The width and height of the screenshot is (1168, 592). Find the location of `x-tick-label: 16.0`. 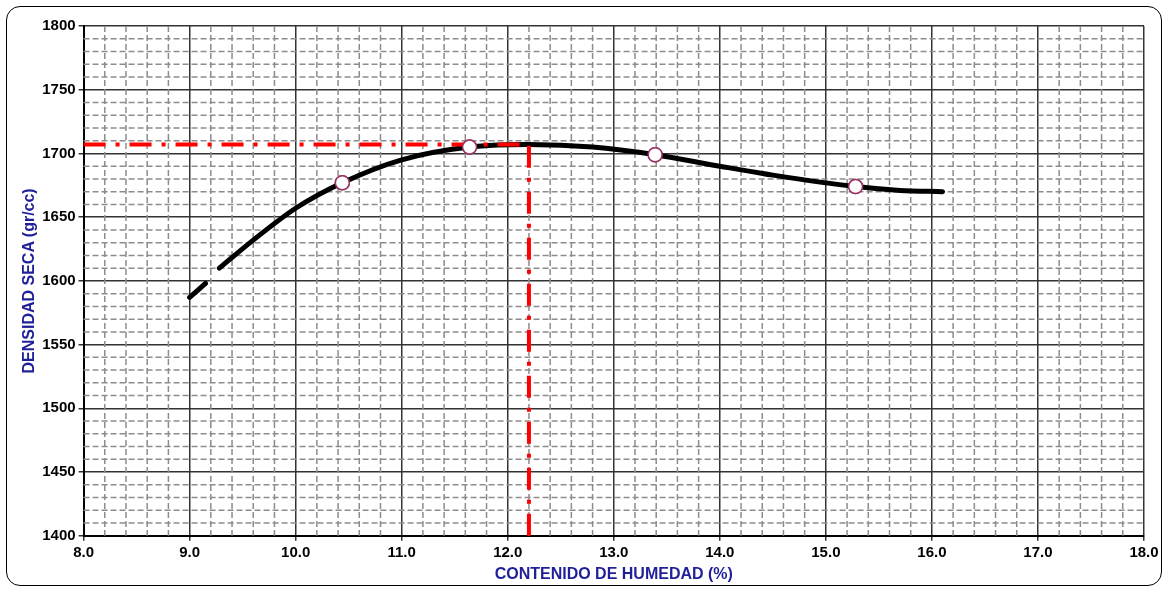

x-tick-label: 16.0 is located at coordinates (932, 551).